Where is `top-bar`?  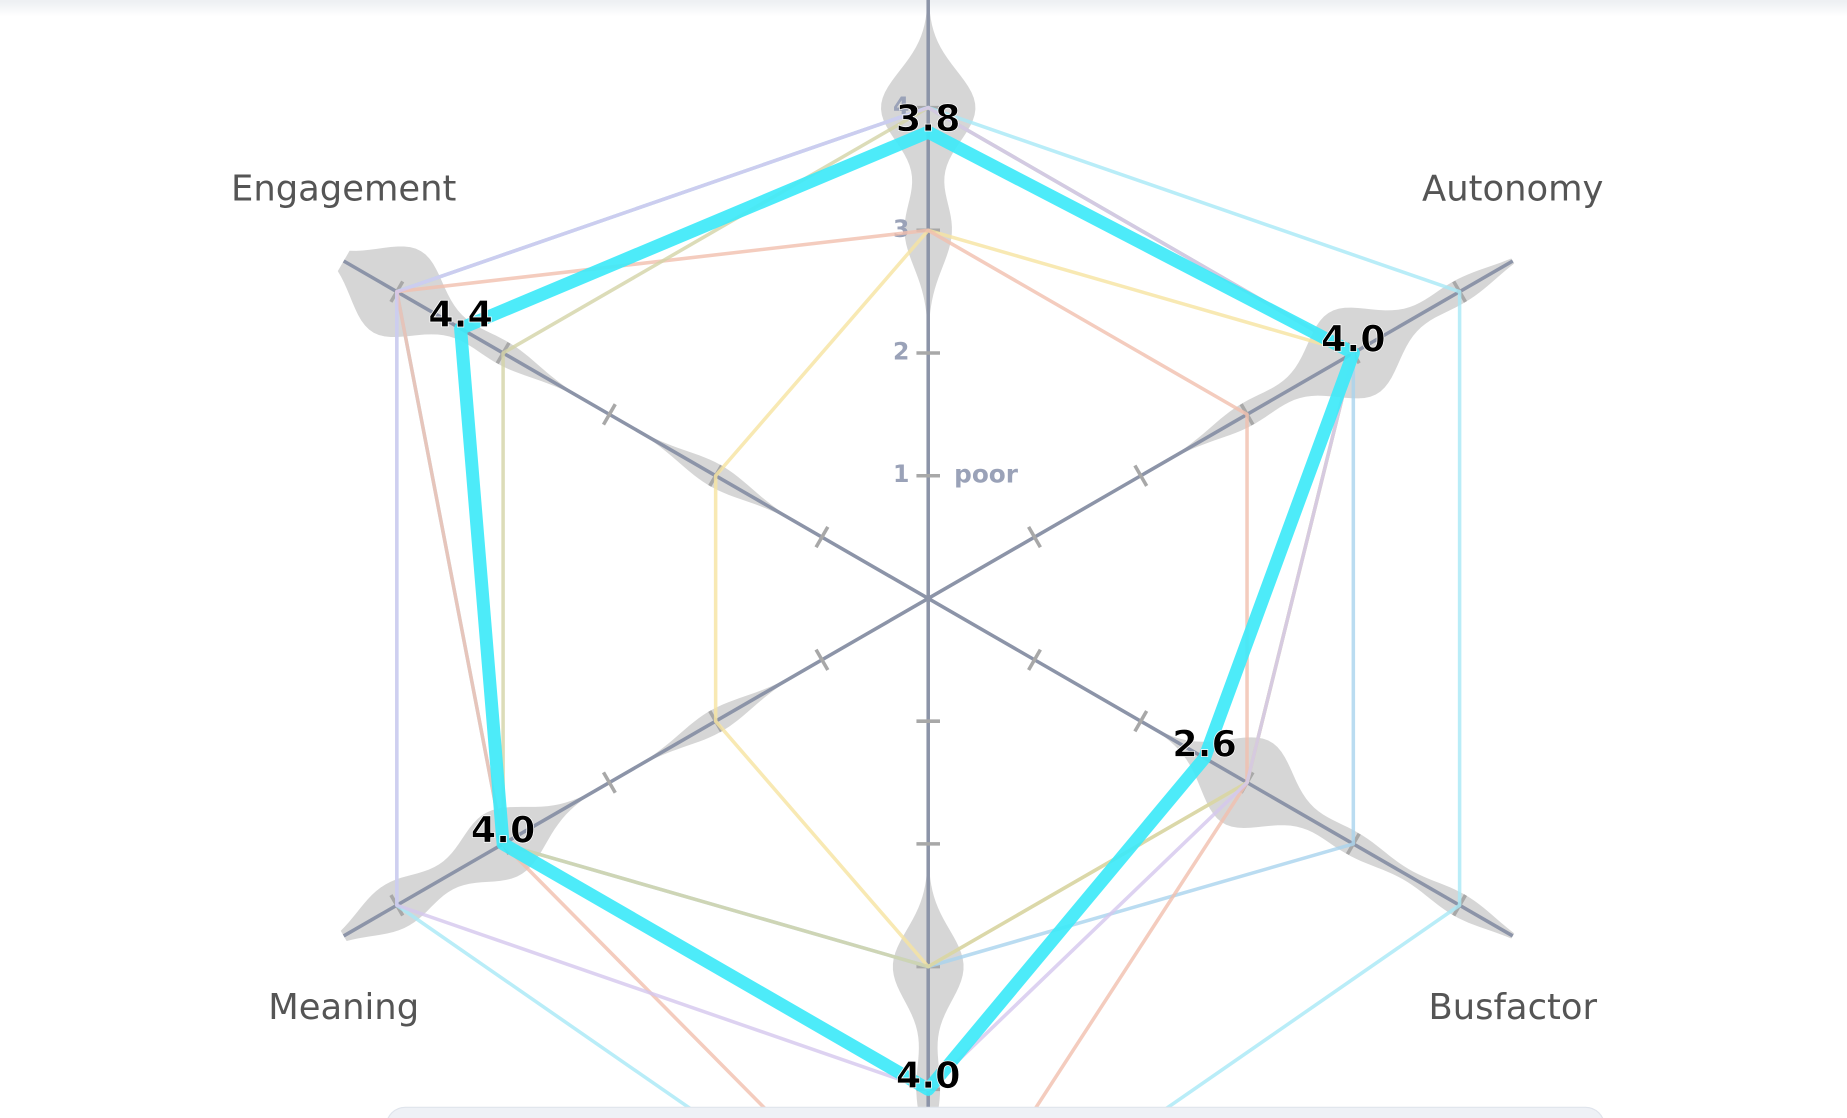 top-bar is located at coordinates (923, 8).